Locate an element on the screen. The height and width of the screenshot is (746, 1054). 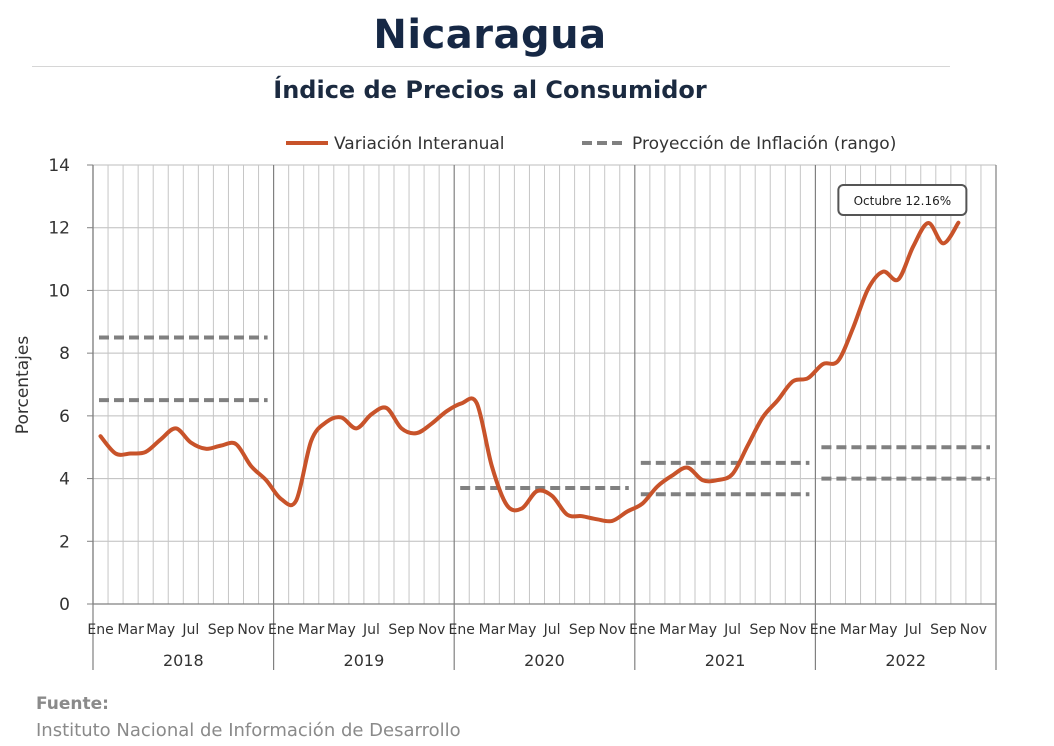
y-tick-label: 10 is located at coordinates (59, 291).